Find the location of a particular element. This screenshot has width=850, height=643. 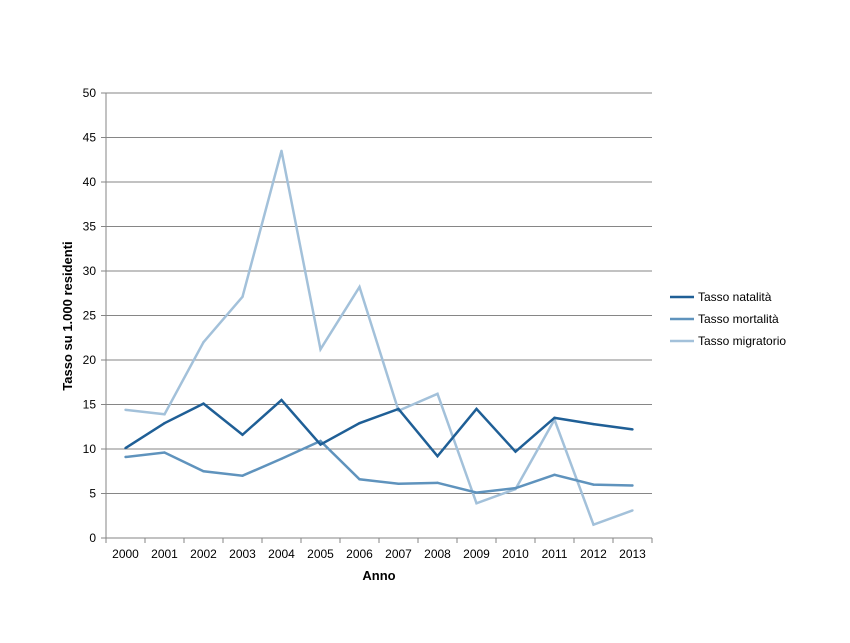

x-tick-label: 2007 is located at coordinates (398, 554).